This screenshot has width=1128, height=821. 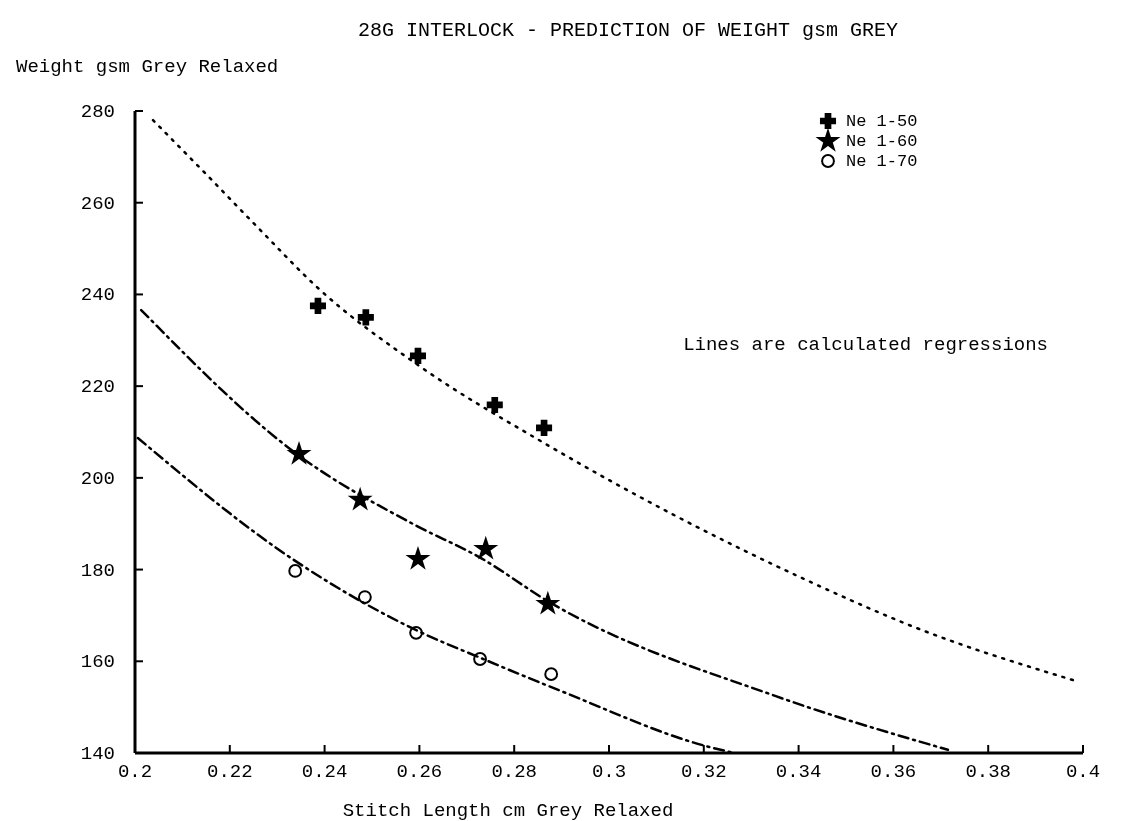 What do you see at coordinates (97, 295) in the screenshot?
I see `y-tick-label: 240` at bounding box center [97, 295].